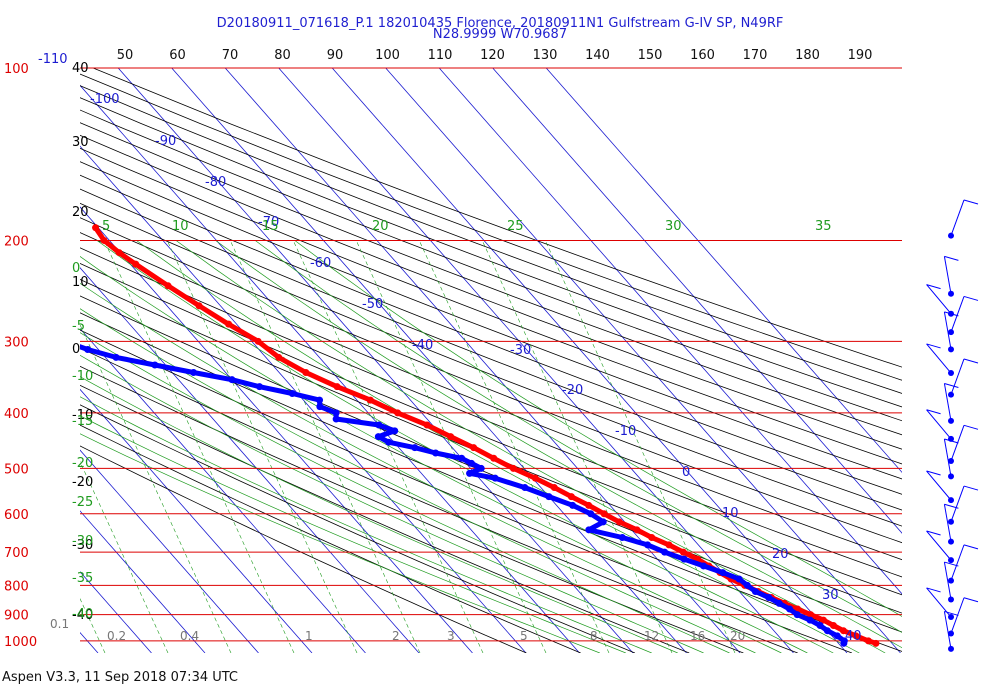 Image resolution: width=1000 pixels, height=700 pixels. I want to click on height-tick-label: 30, so click(80, 142).